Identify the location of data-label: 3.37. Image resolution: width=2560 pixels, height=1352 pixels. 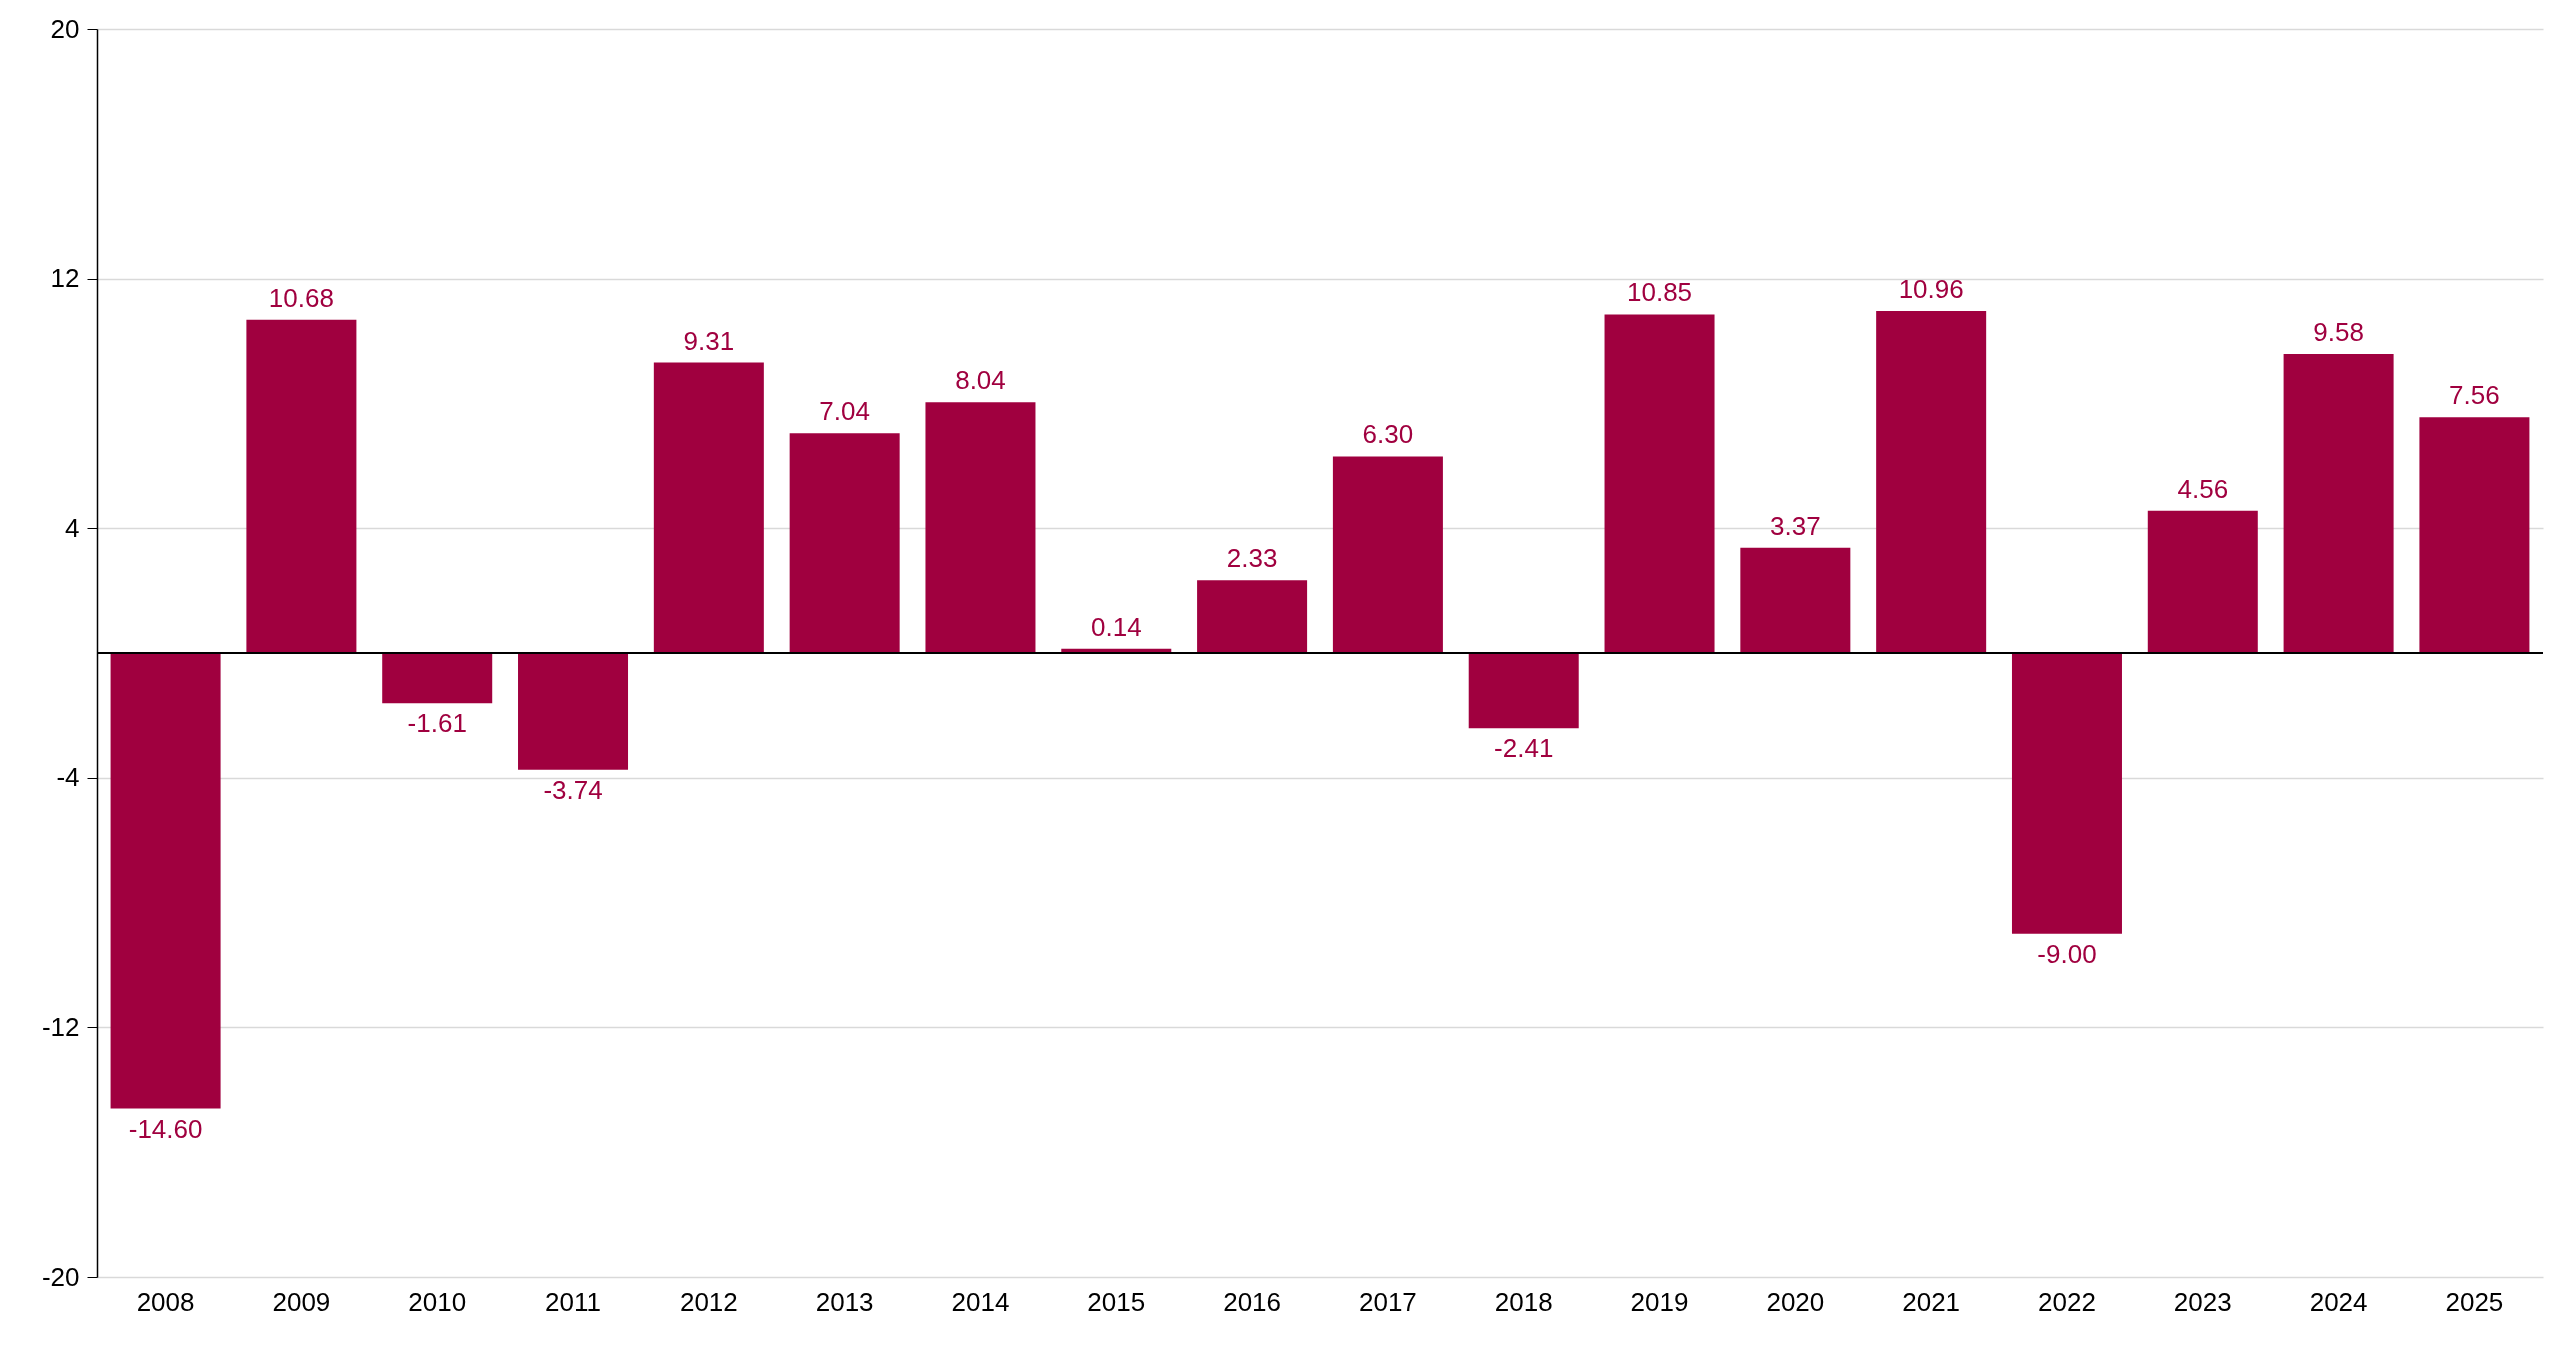
(1795, 525).